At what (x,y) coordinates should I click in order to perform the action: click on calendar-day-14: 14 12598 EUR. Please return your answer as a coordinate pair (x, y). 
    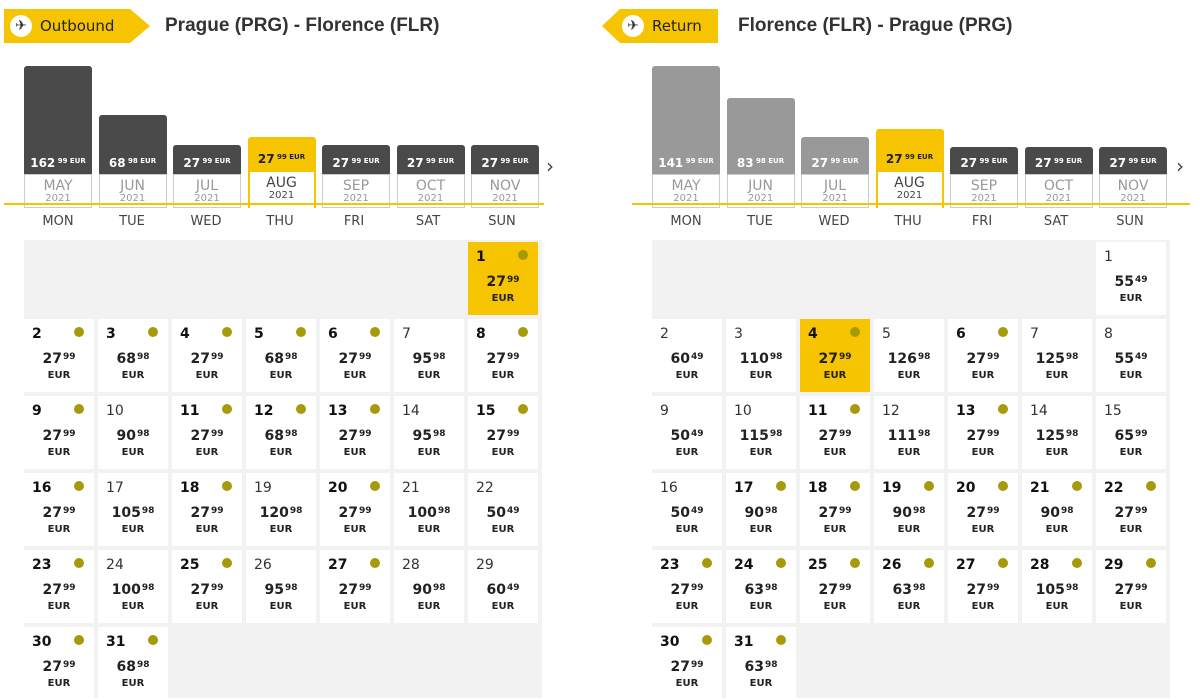
    Looking at the image, I should click on (1057, 432).